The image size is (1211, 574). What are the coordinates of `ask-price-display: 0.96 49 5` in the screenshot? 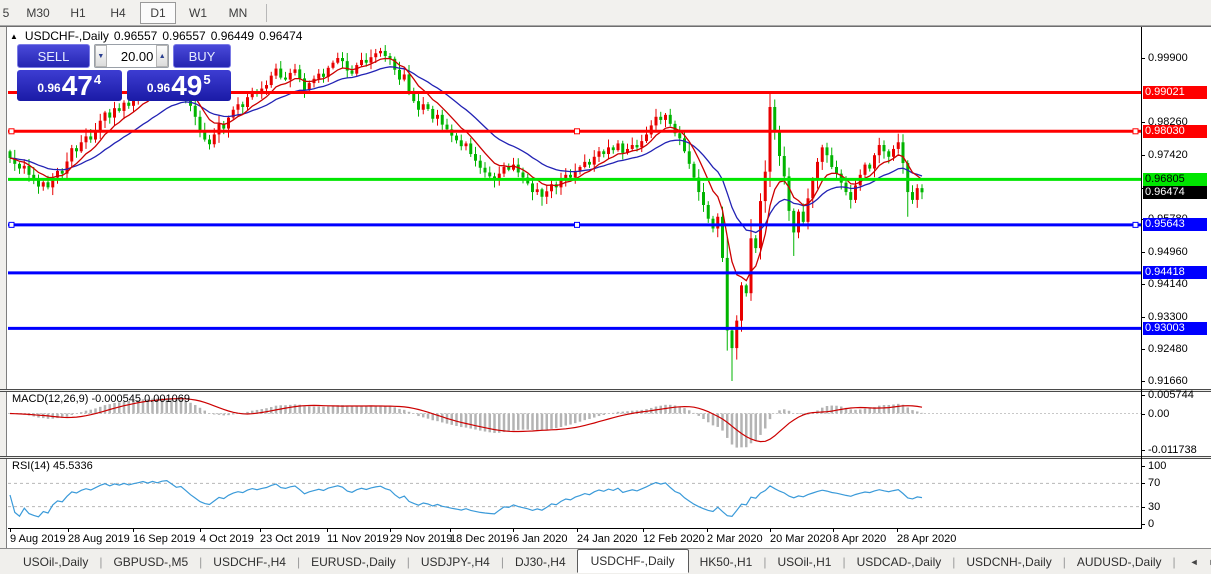 It's located at (178, 85).